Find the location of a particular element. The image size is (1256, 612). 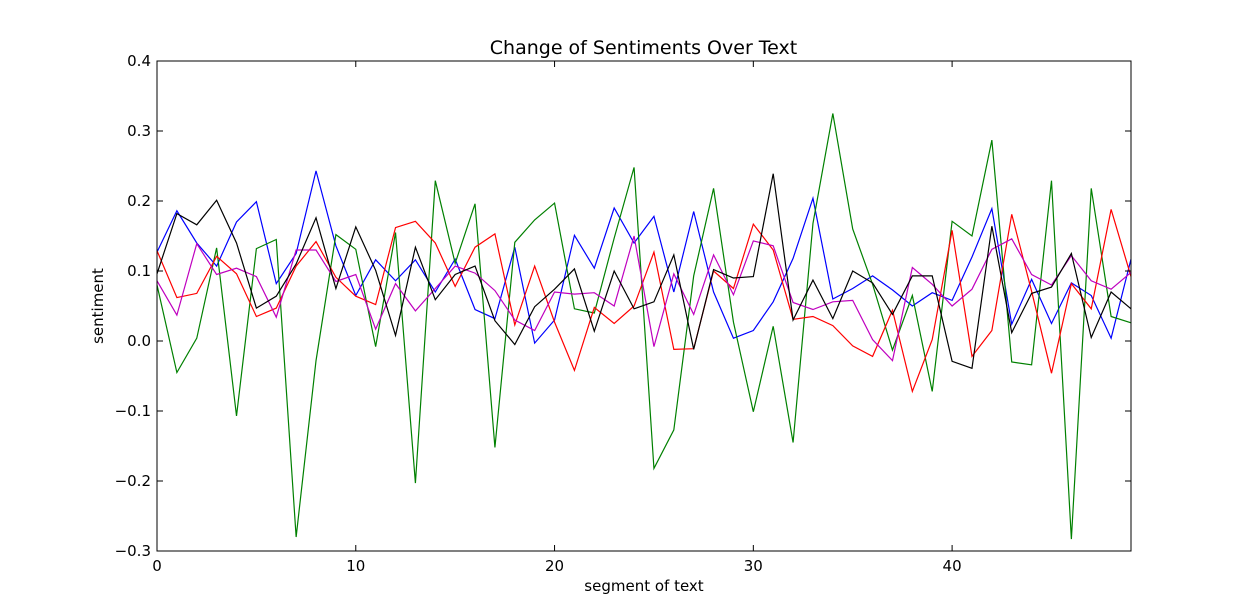

x-axis-label: segment of text is located at coordinates (644, 586).